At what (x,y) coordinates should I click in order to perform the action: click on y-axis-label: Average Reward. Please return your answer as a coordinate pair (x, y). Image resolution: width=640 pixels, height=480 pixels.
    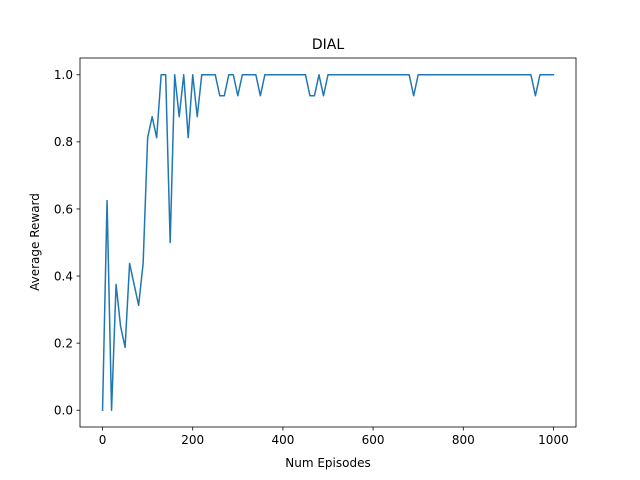
    Looking at the image, I should click on (35, 242).